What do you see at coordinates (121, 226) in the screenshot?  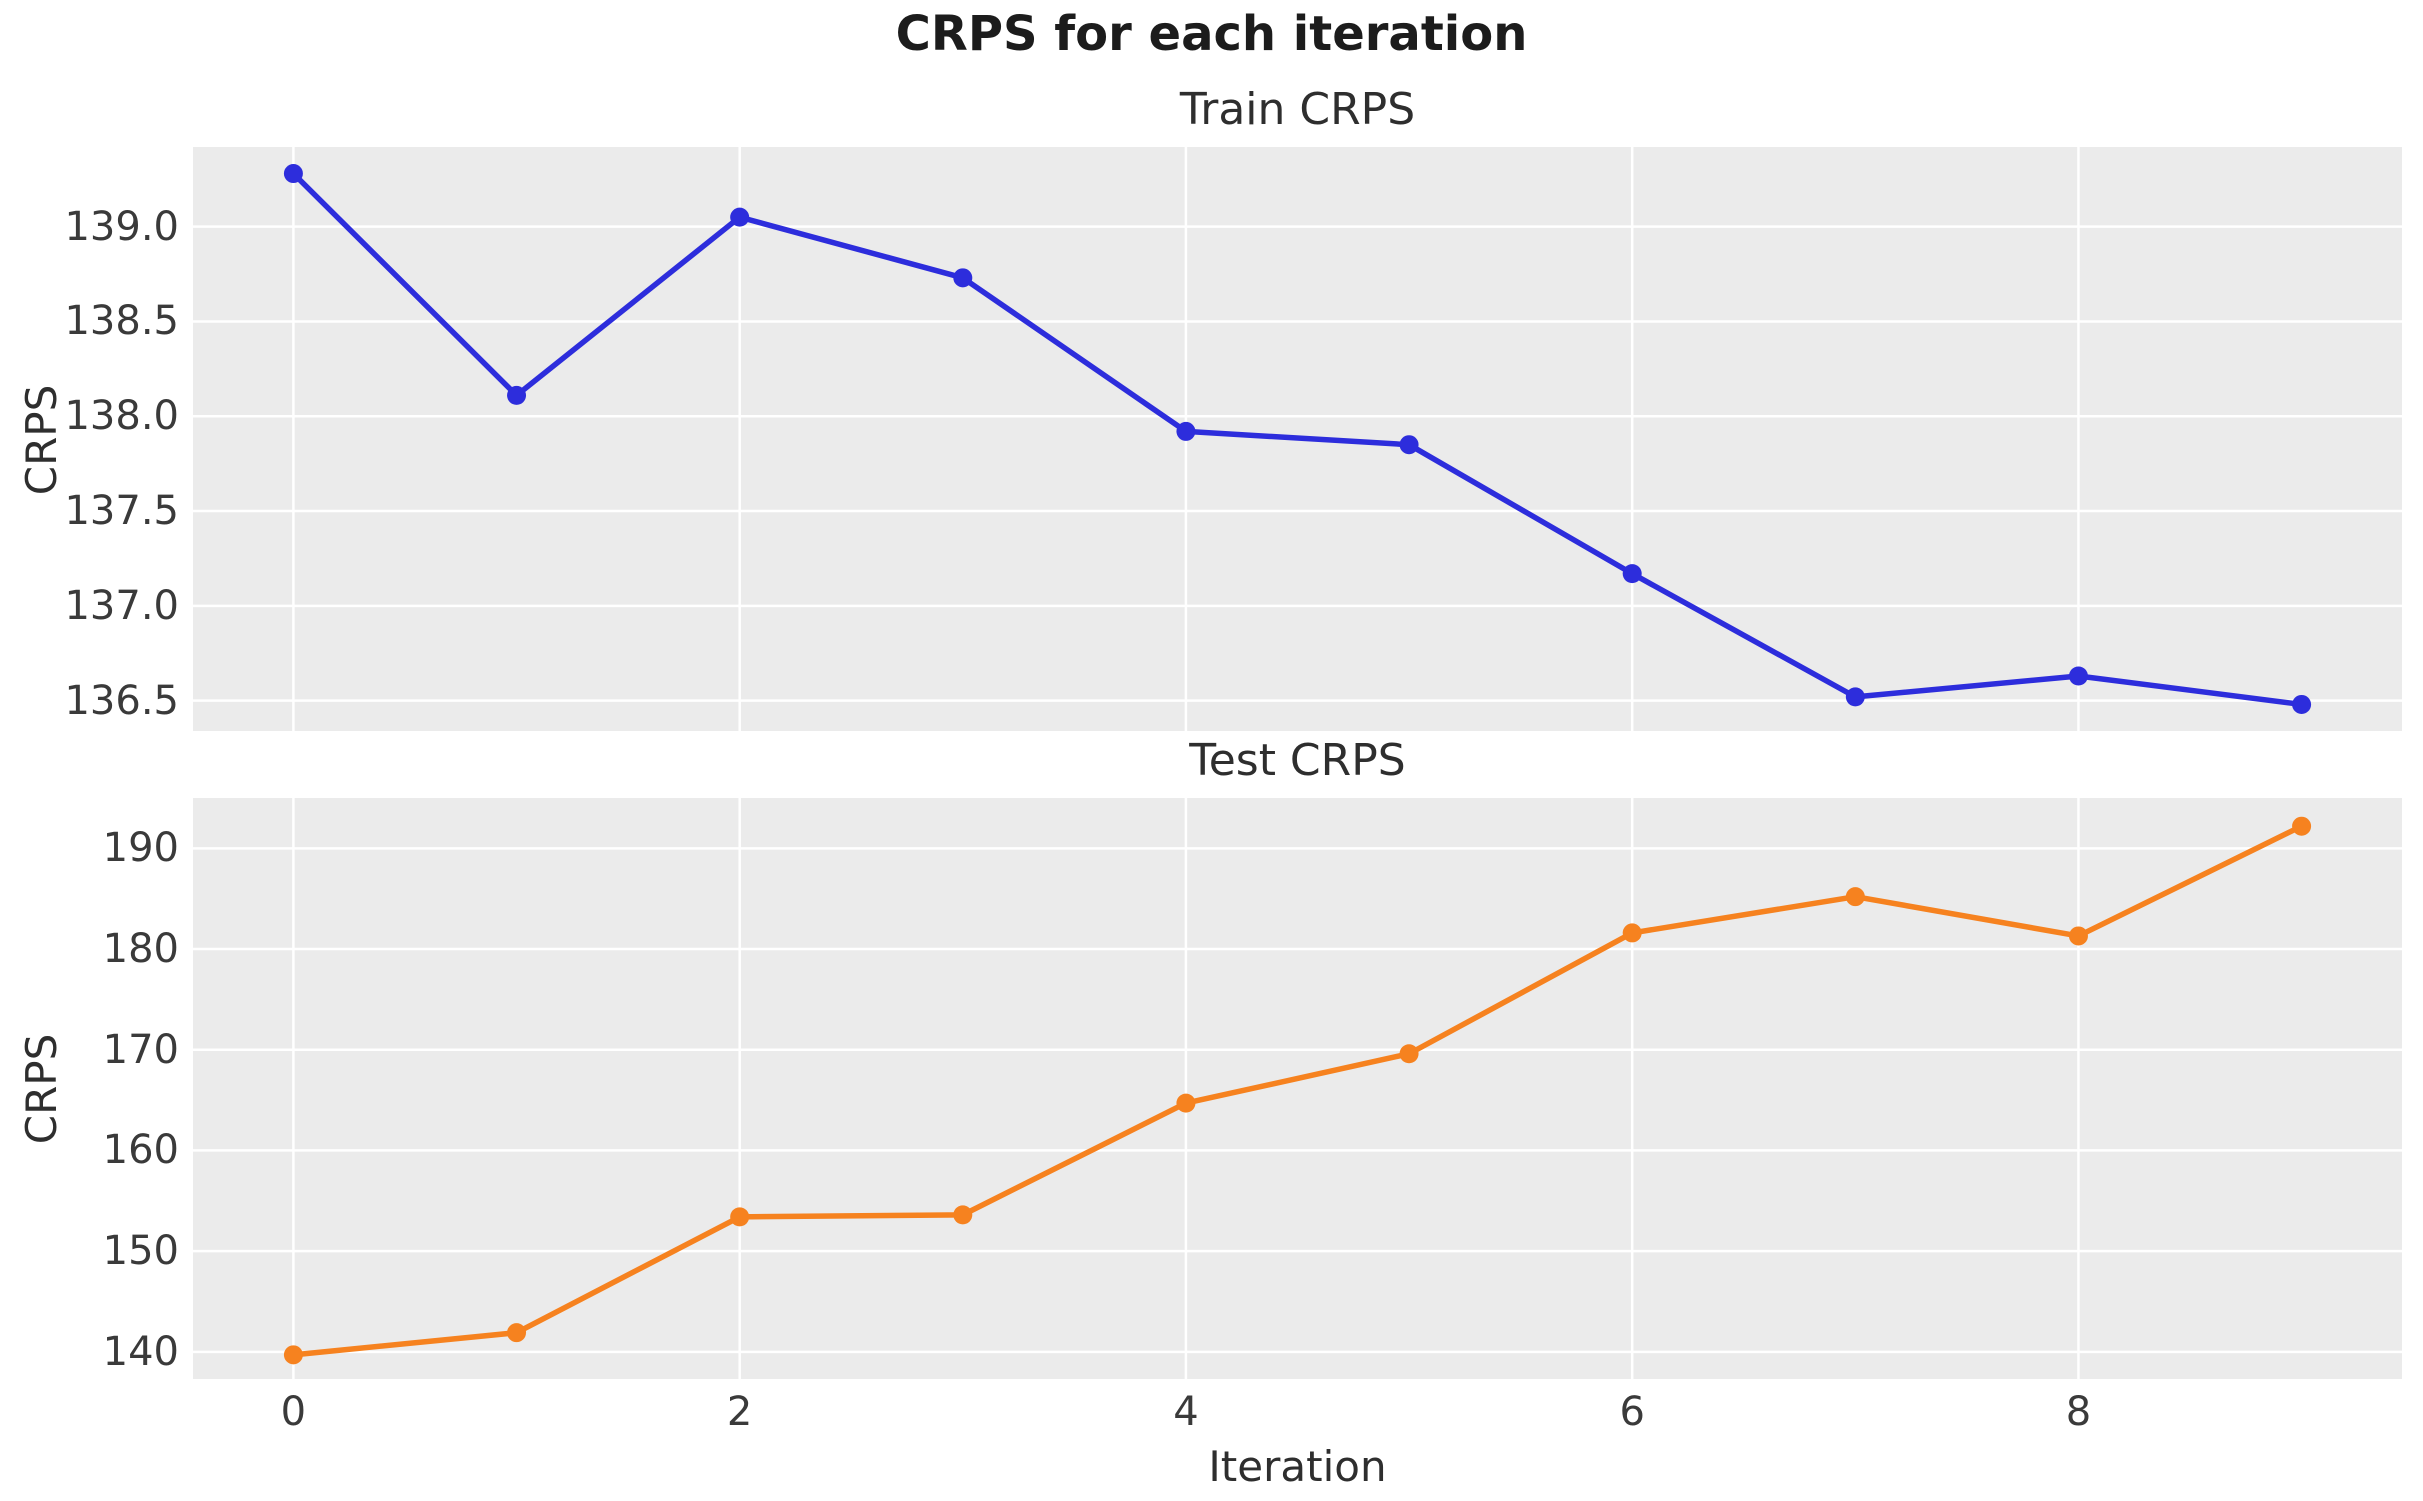 I see `train-crps-y-tick-label: 139.0` at bounding box center [121, 226].